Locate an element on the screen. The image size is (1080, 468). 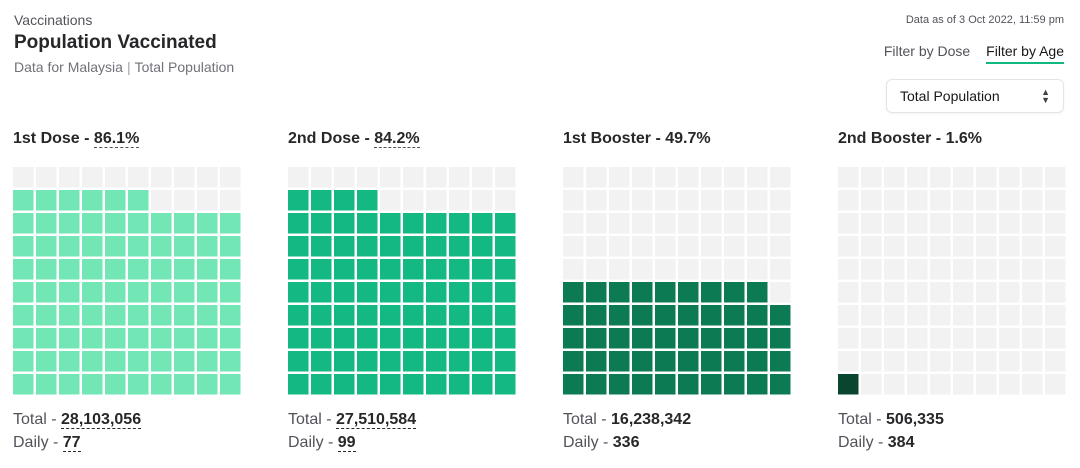
daily-label: Daily - is located at coordinates (38, 442).